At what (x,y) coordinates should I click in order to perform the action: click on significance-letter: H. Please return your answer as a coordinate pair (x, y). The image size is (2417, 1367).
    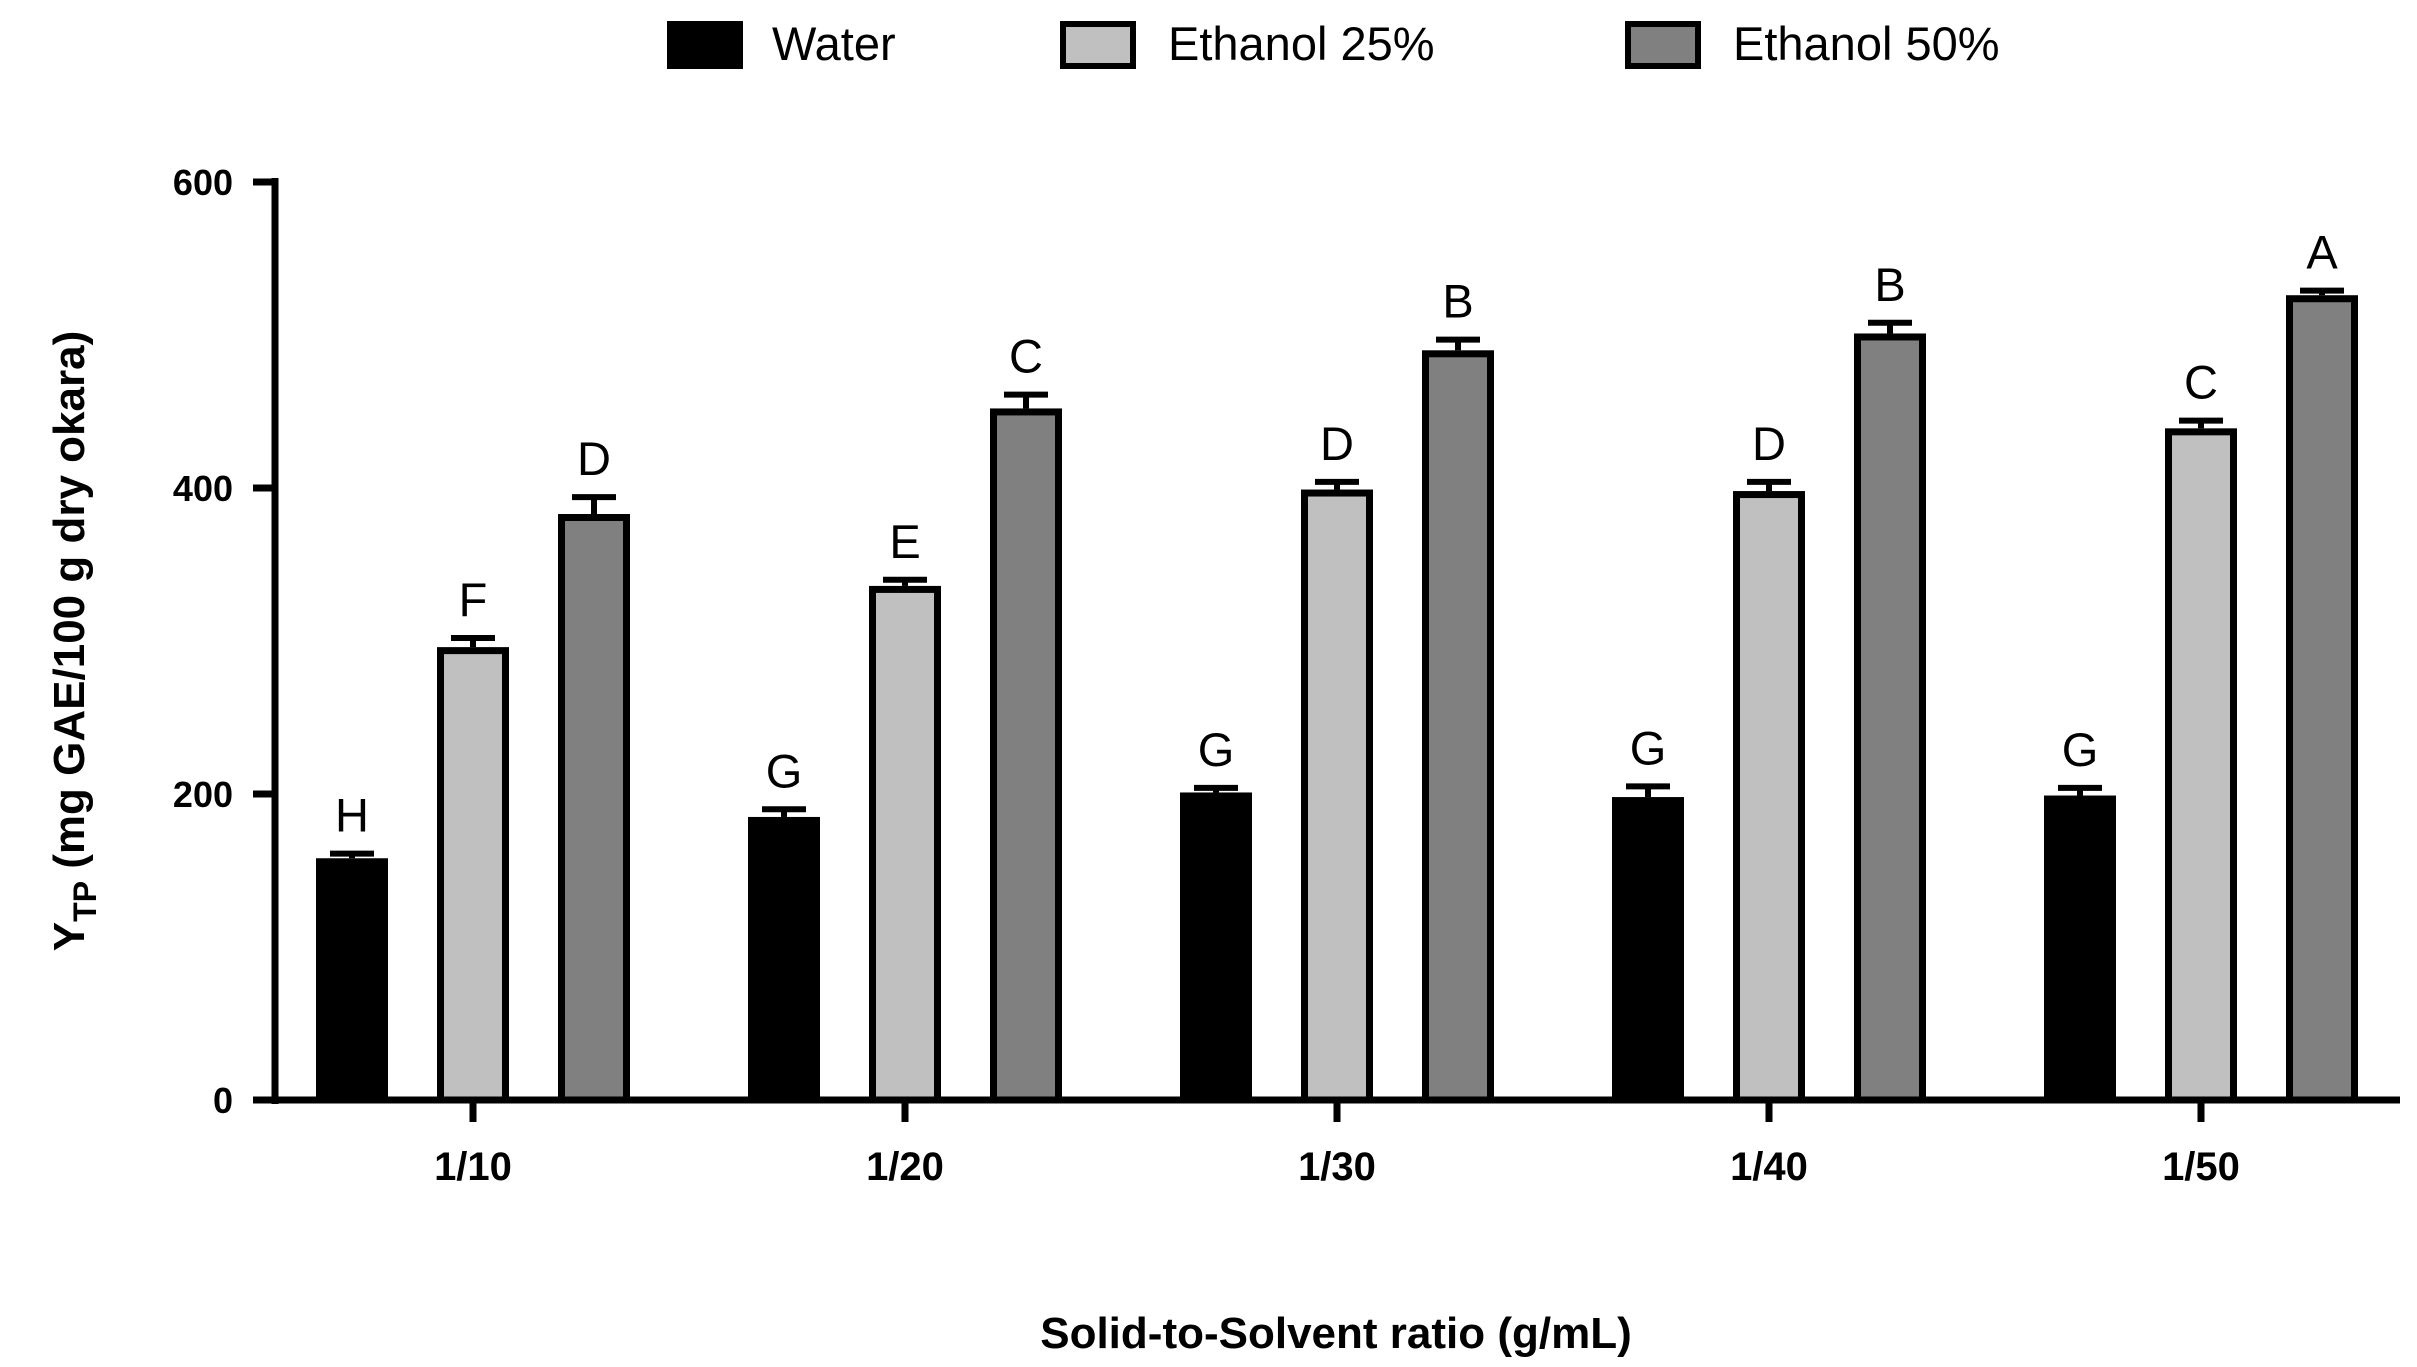
    Looking at the image, I should click on (352, 815).